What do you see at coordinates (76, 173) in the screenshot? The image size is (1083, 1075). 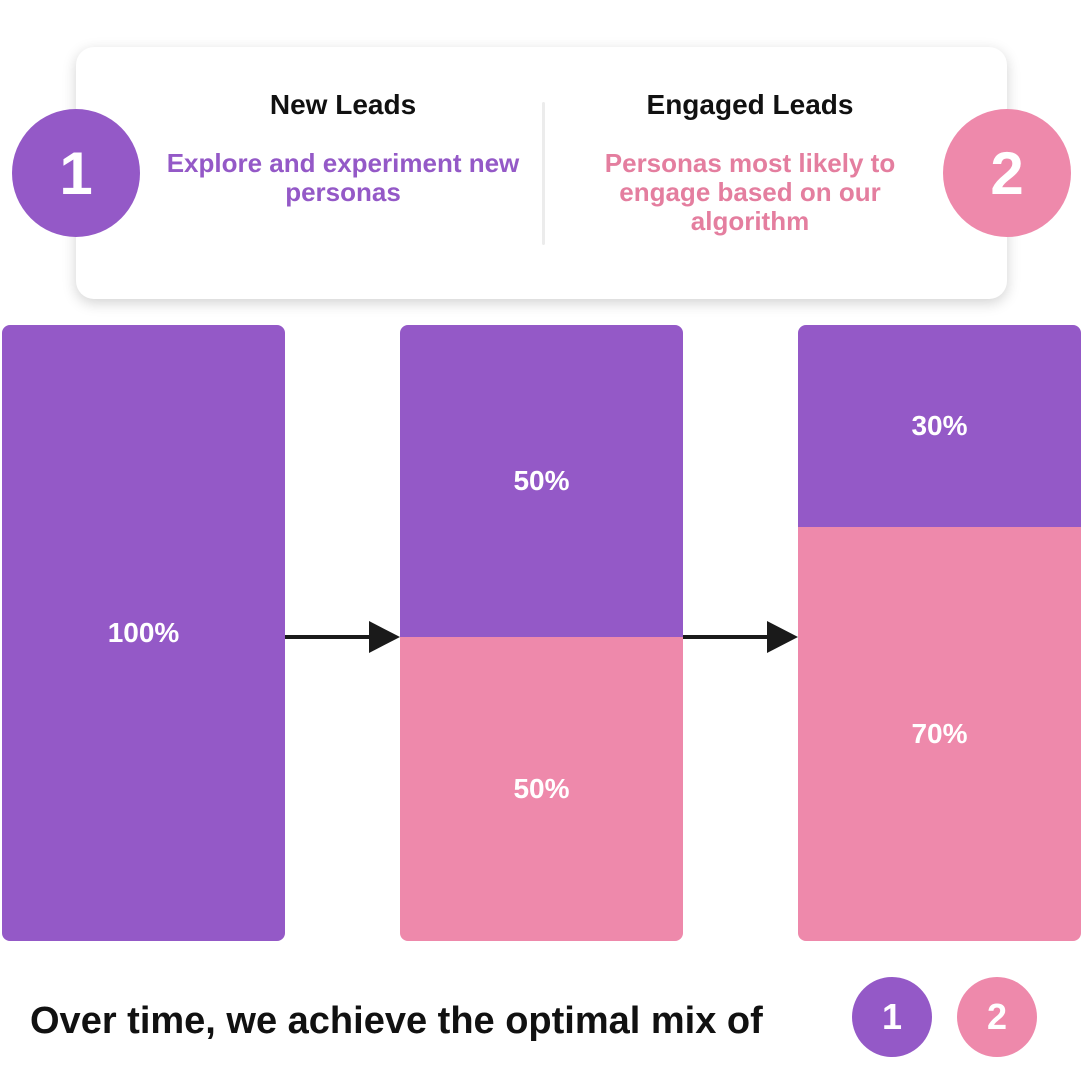 I see `new-leads-number-badge: 1` at bounding box center [76, 173].